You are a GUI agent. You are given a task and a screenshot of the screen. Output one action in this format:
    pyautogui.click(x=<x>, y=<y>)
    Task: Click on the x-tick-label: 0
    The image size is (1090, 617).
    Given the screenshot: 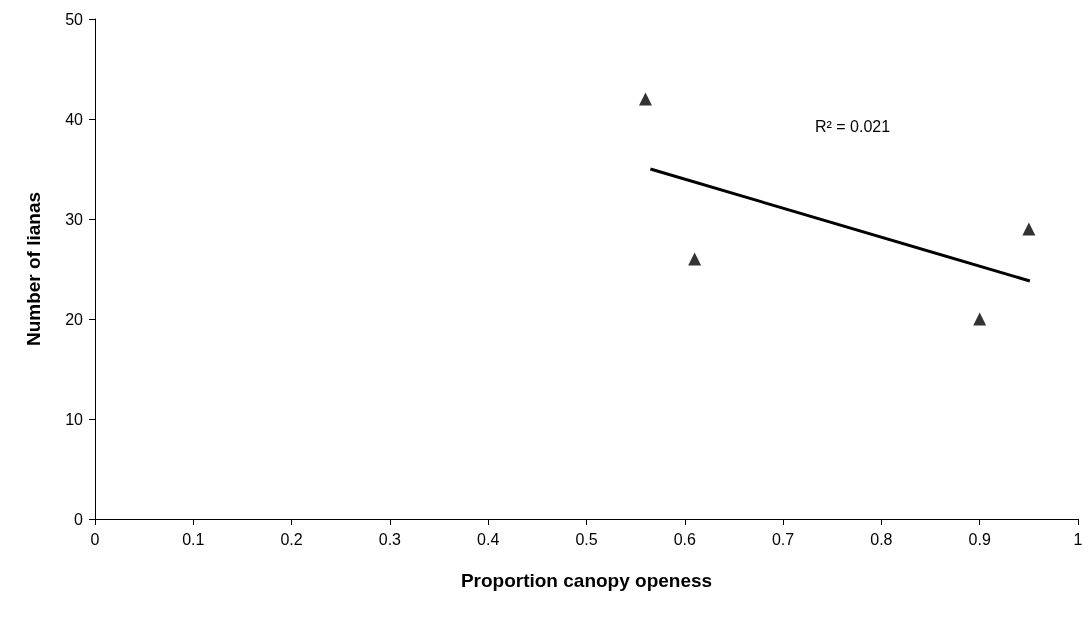 What is the action you would take?
    pyautogui.click(x=95, y=539)
    